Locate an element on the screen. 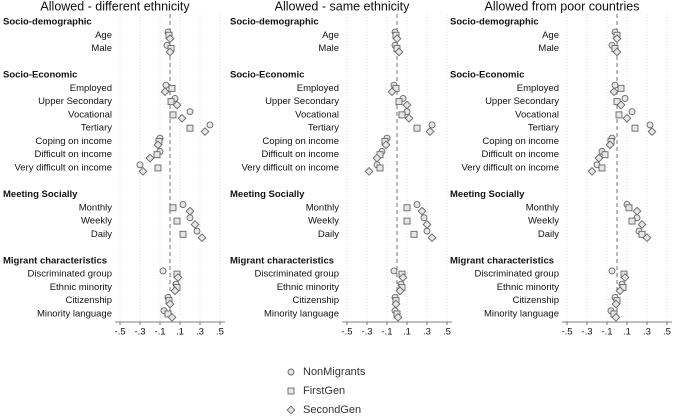  panel-title: Allowed - same ethnicity is located at coordinates (343, 6).